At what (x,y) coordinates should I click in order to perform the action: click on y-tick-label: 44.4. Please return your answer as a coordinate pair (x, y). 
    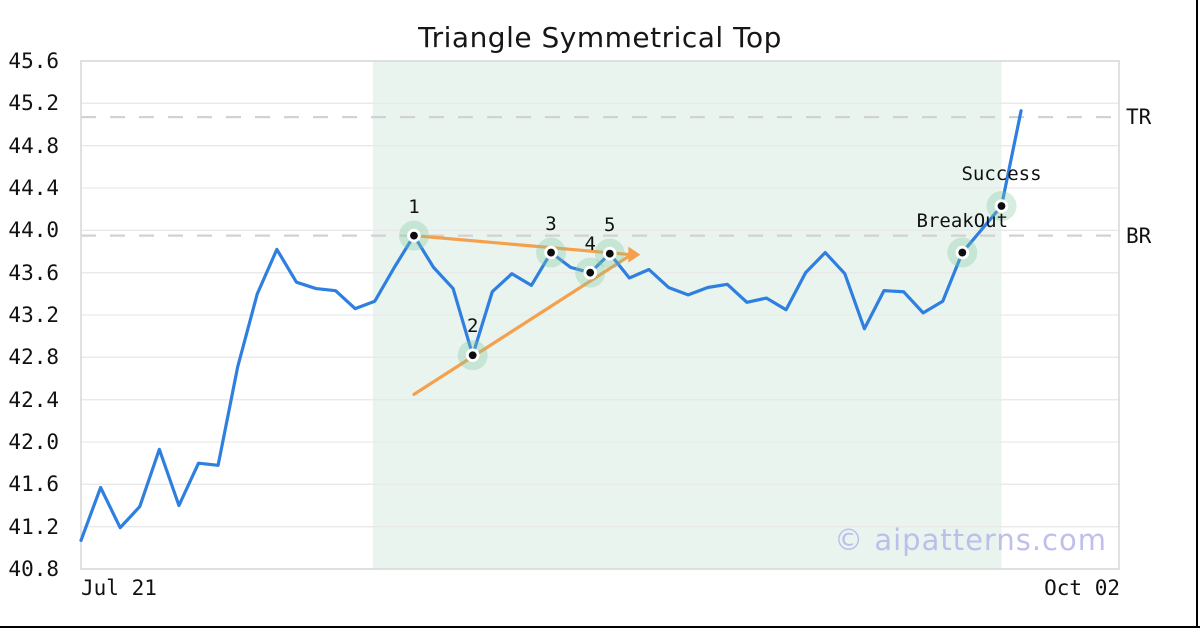
    Looking at the image, I should click on (33, 188).